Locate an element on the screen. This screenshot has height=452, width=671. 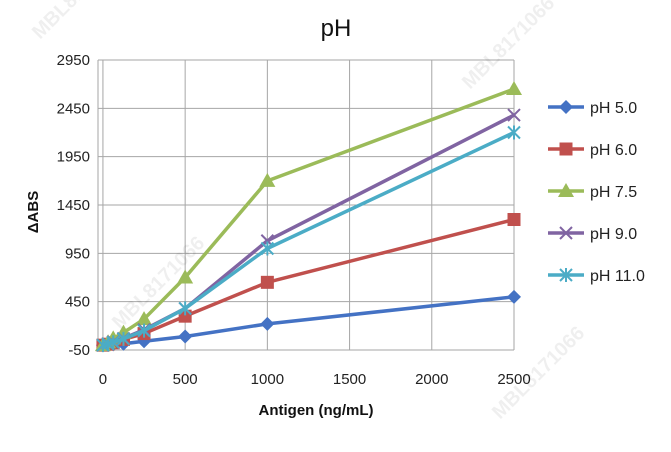
x-tick-label: 2500 is located at coordinates (513, 379).